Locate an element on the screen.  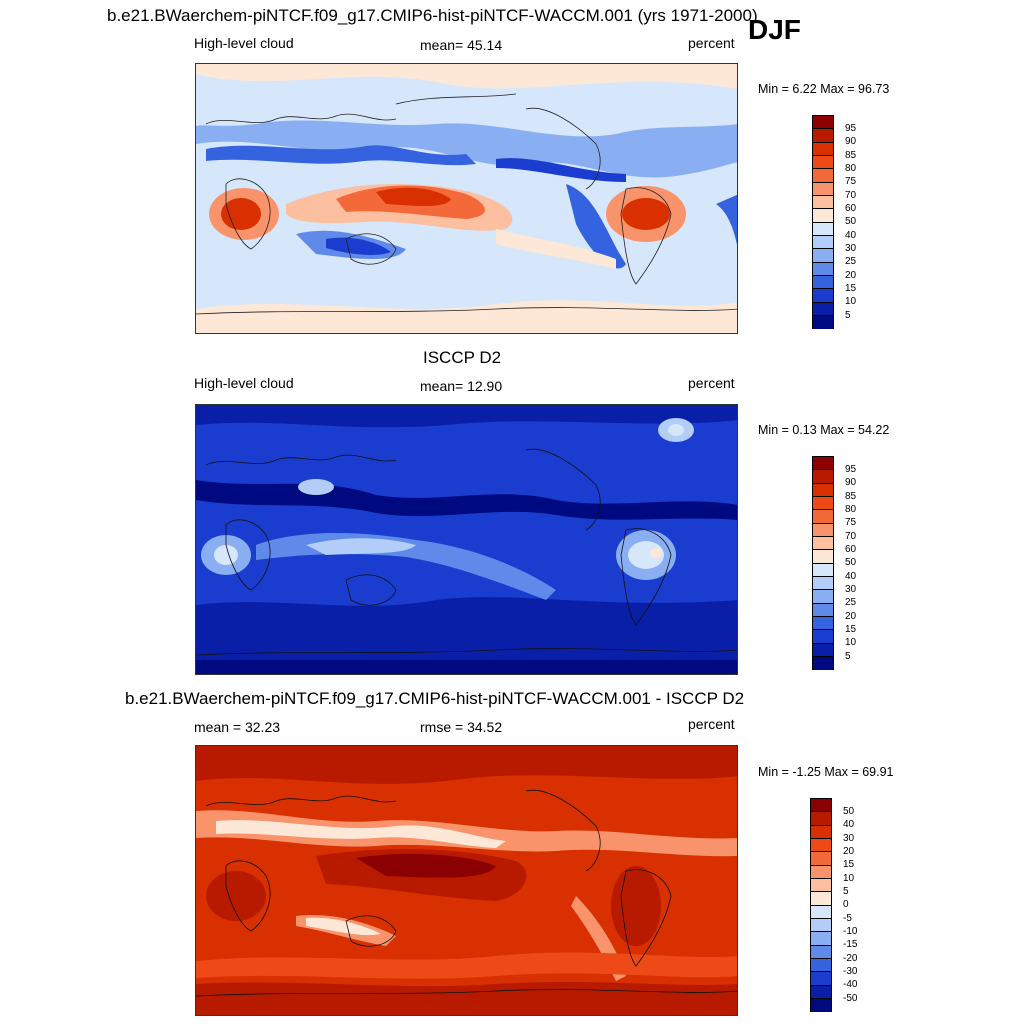
panel3-units-label: percent is located at coordinates (711, 724).